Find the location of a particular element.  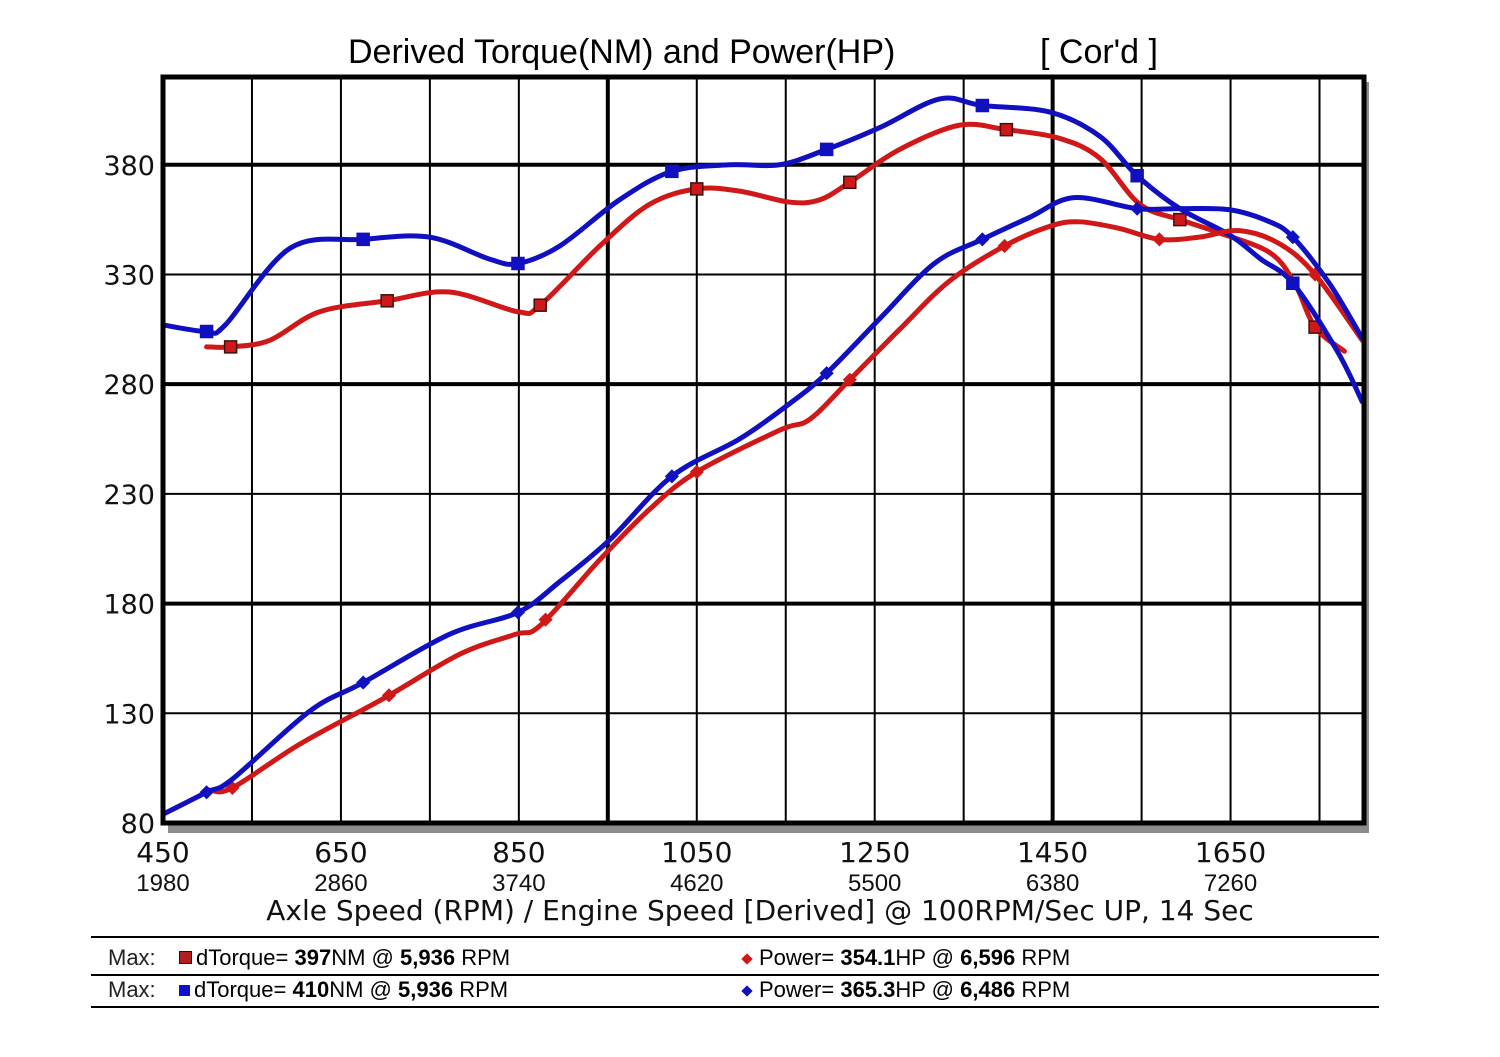

power-max-rpm: 6,486 is located at coordinates (988, 989).